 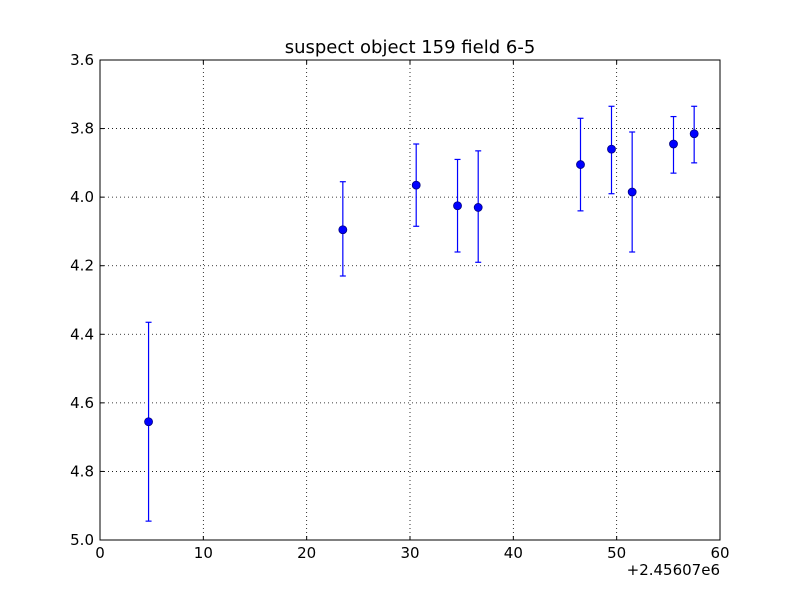 What do you see at coordinates (82, 197) in the screenshot?
I see `y-tick-label: 4.0` at bounding box center [82, 197].